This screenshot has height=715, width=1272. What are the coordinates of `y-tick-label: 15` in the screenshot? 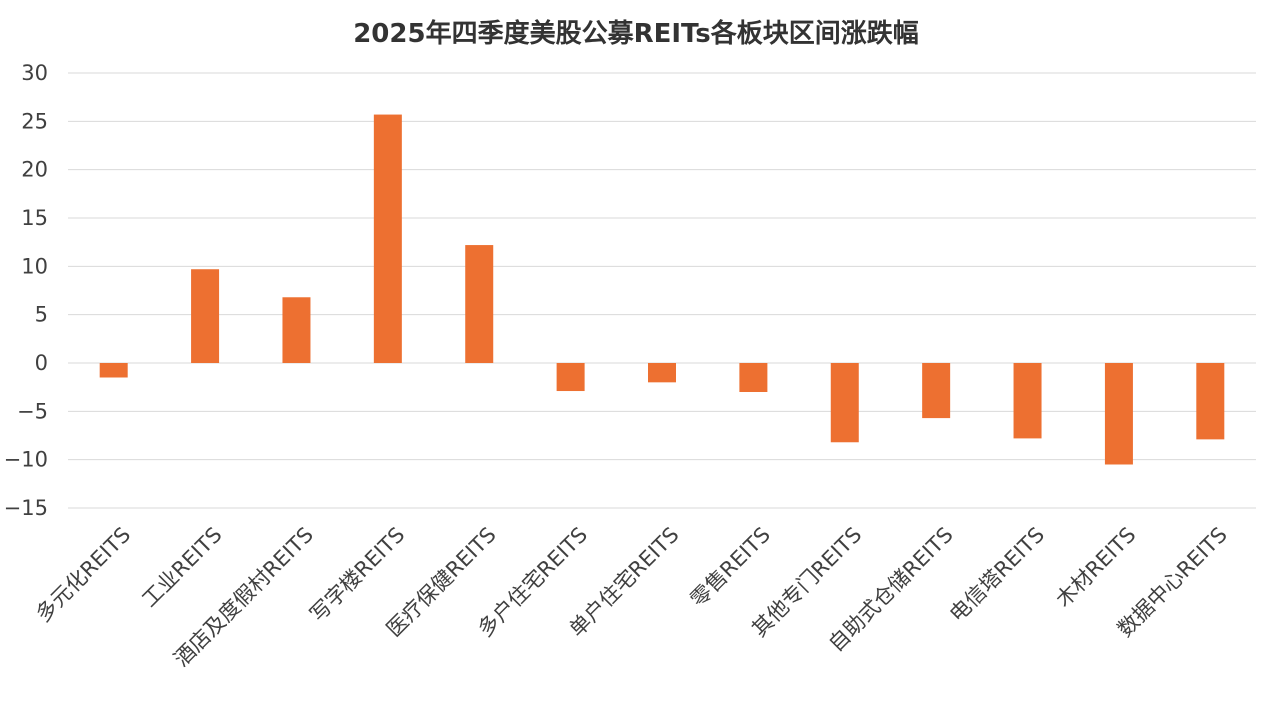 It's located at (34, 218).